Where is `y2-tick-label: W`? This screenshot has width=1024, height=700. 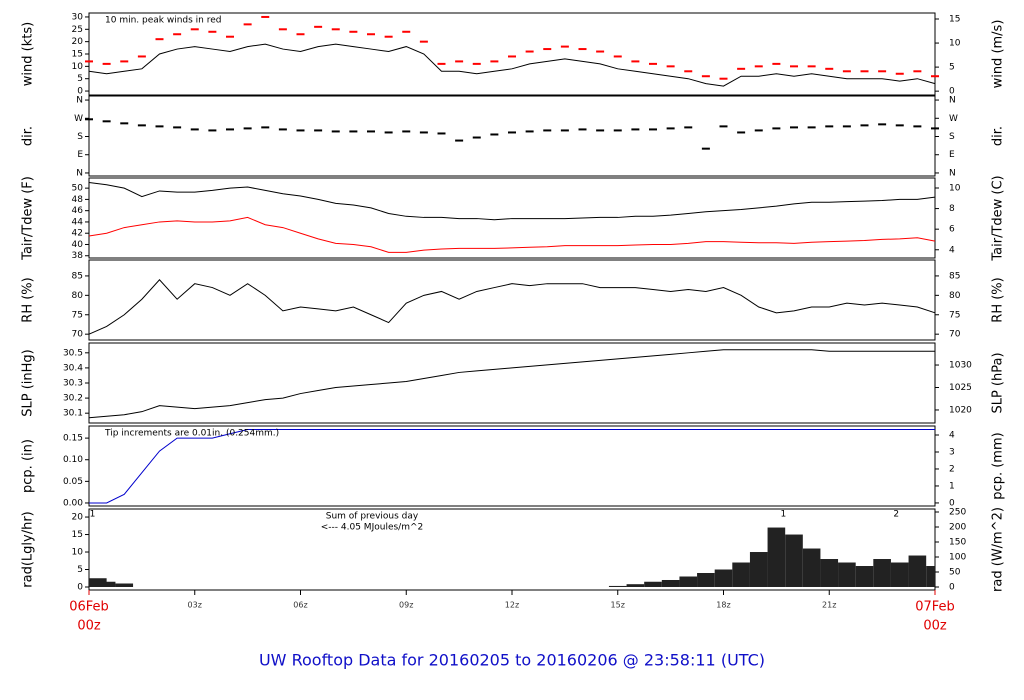
y2-tick-label: W is located at coordinates (953, 119).